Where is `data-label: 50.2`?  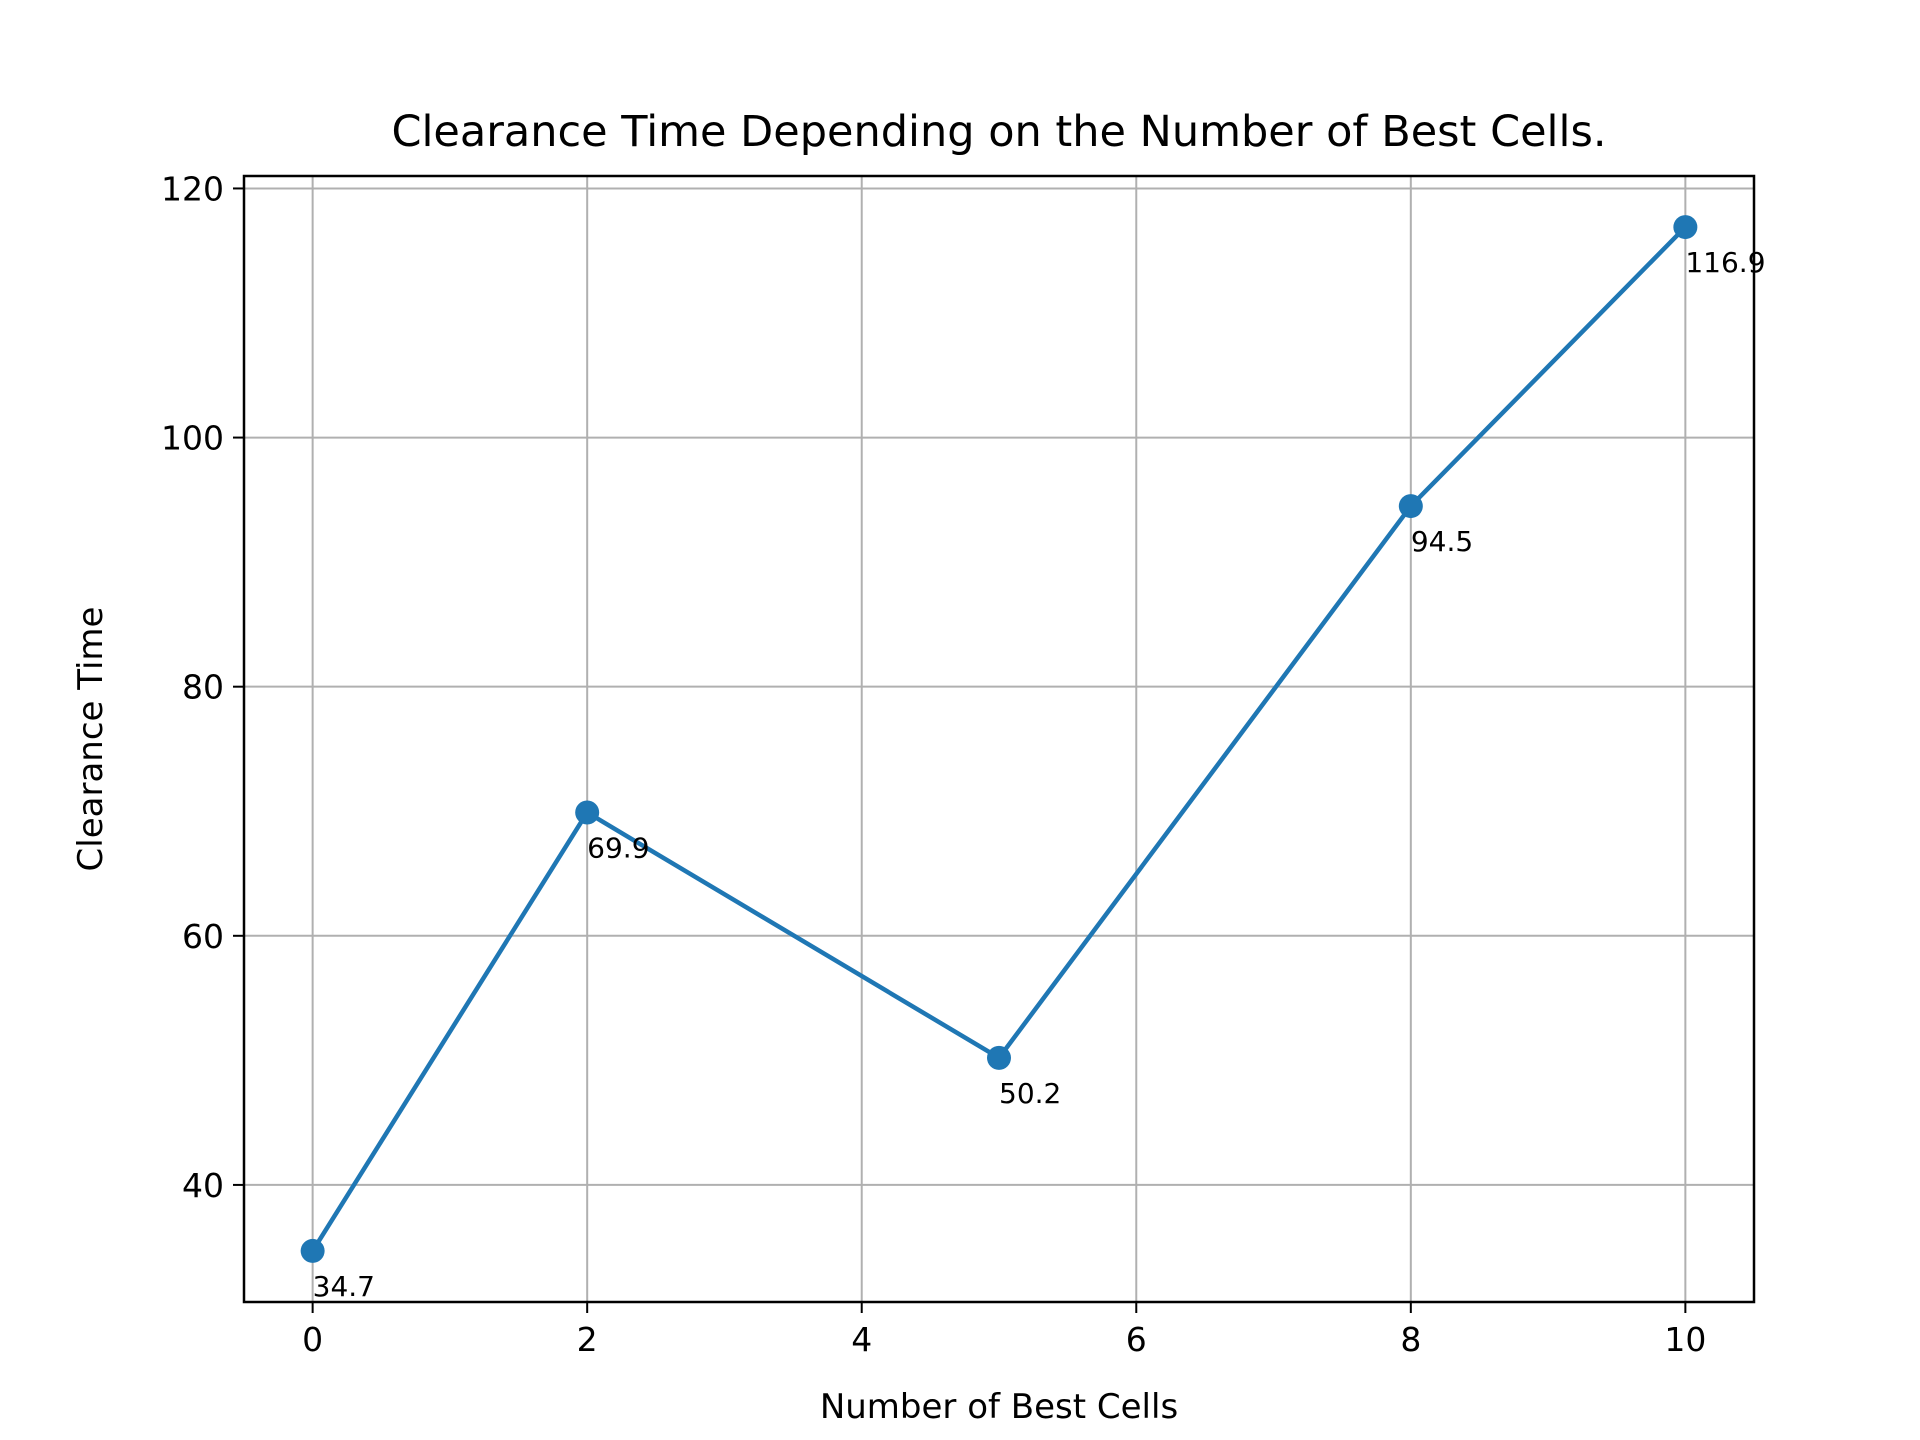 data-label: 50.2 is located at coordinates (1030, 1093).